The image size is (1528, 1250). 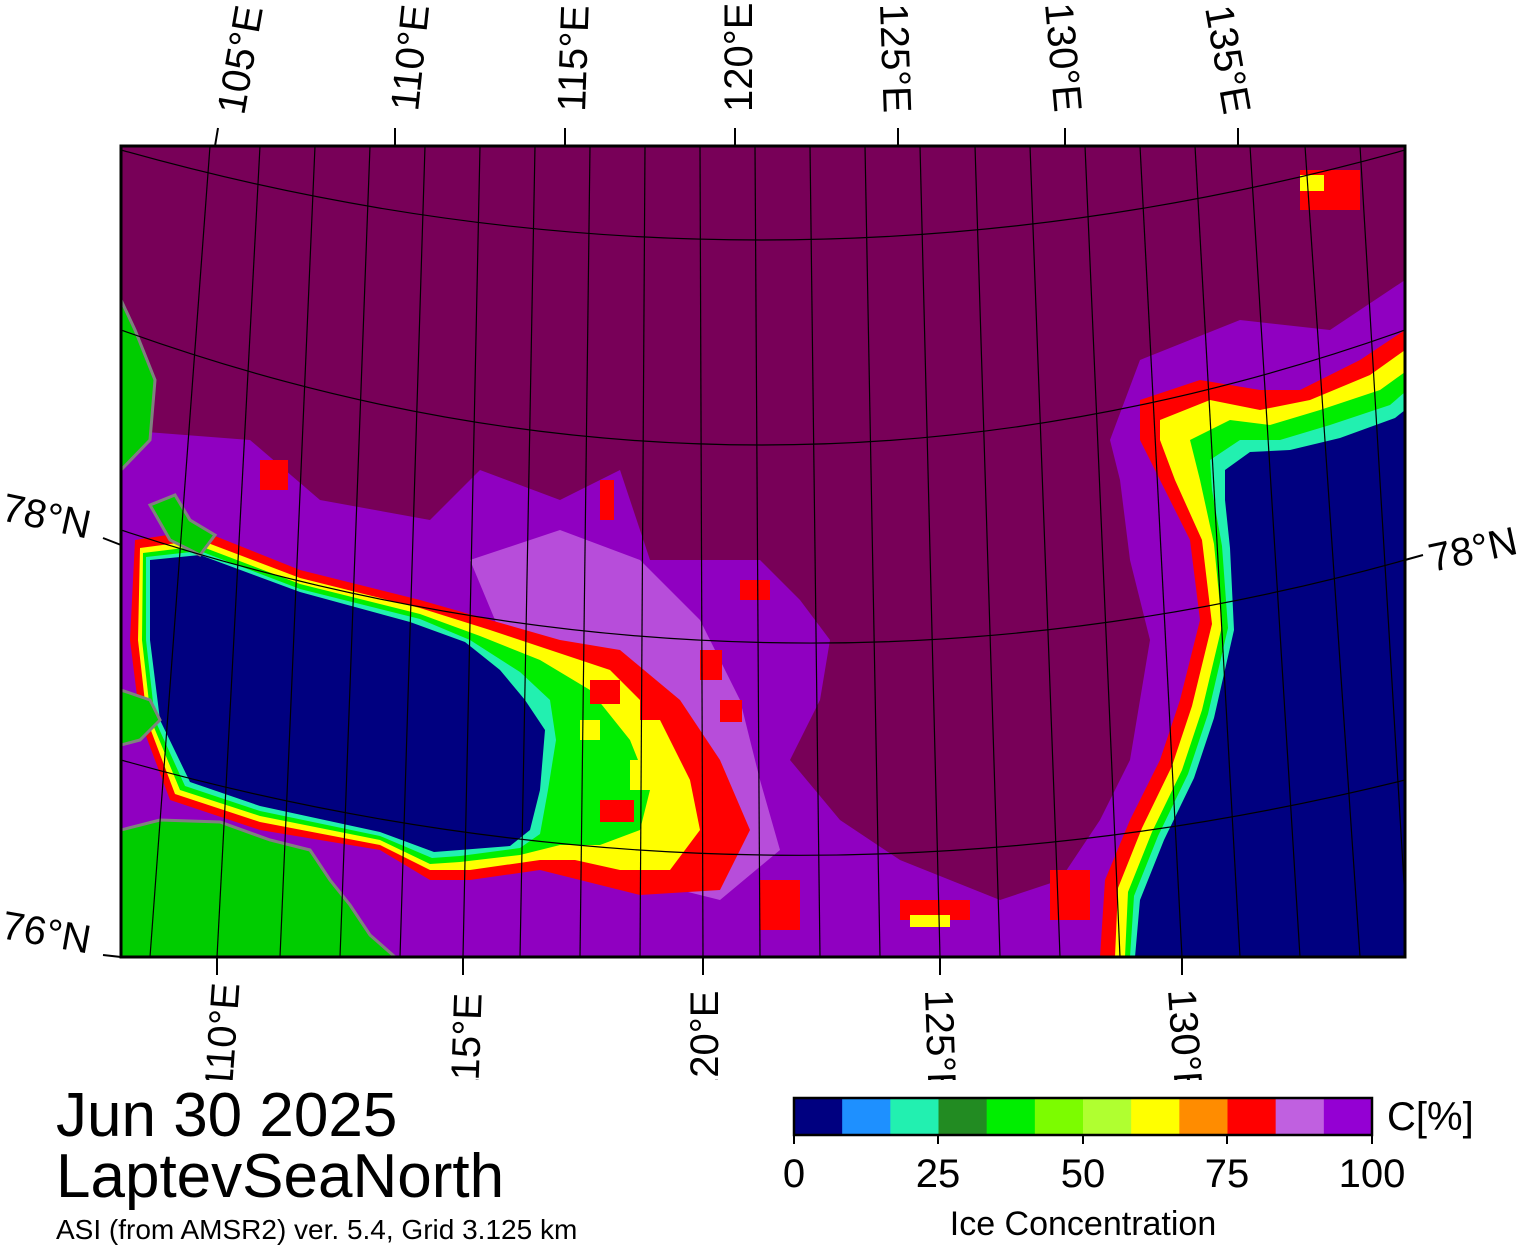 What do you see at coordinates (1128, 1169) in the screenshot?
I see `colorbar: 0 25 50 75 100 C[%] Ice Concentration` at bounding box center [1128, 1169].